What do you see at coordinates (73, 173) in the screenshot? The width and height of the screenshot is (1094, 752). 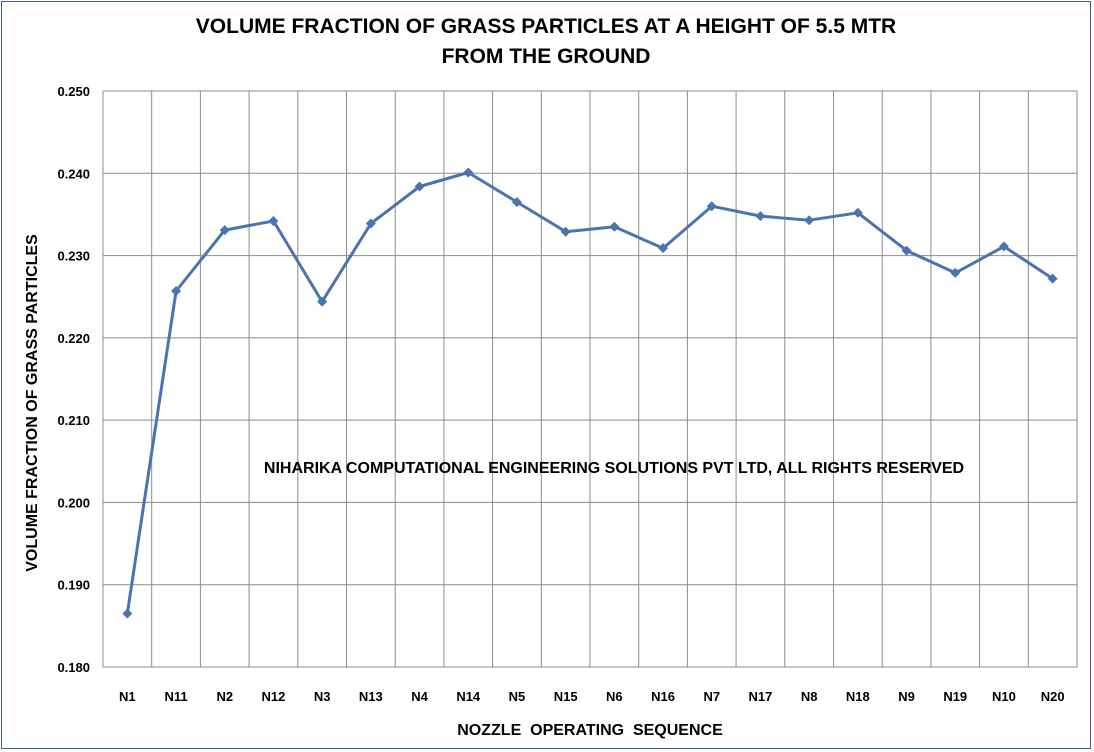 I see `y-tick-label: 0.240` at bounding box center [73, 173].